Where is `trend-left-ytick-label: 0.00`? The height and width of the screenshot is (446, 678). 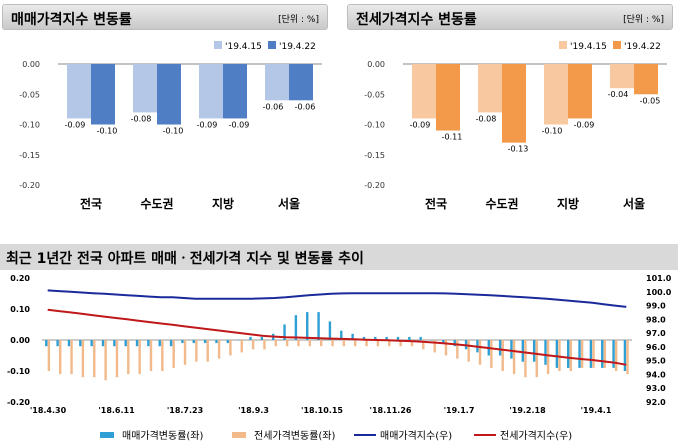 trend-left-ytick-label: 0.00 is located at coordinates (20, 340).